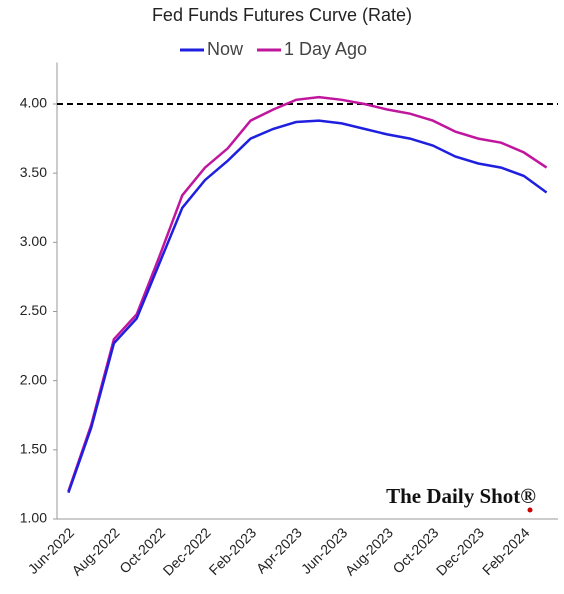 The width and height of the screenshot is (564, 594). I want to click on x-tick-label: Feb-2024, so click(506, 551).